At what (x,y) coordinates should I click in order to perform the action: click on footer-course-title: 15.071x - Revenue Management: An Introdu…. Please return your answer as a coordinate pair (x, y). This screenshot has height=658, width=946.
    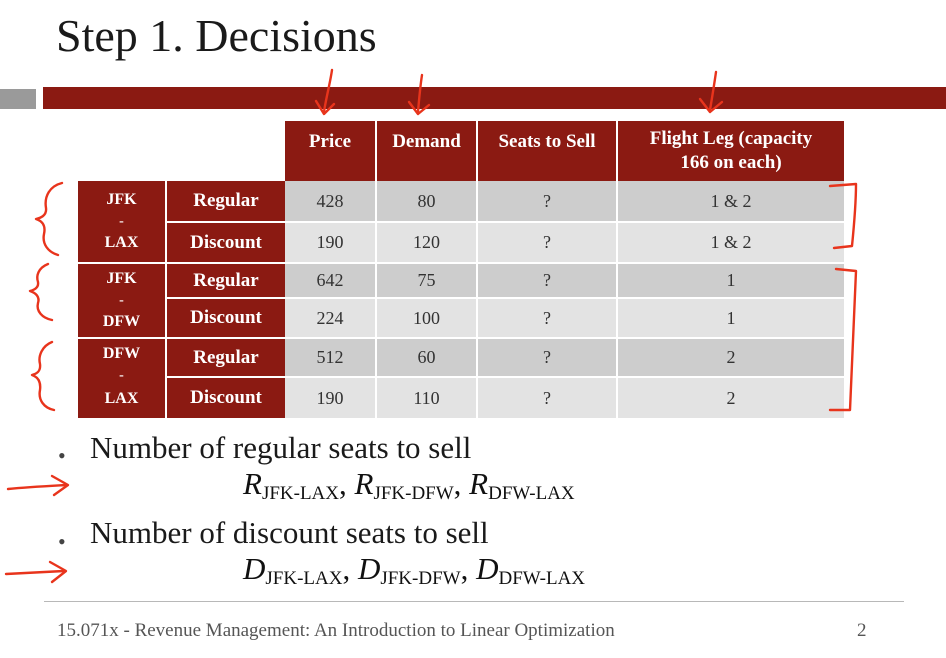
    Looking at the image, I should click on (336, 630).